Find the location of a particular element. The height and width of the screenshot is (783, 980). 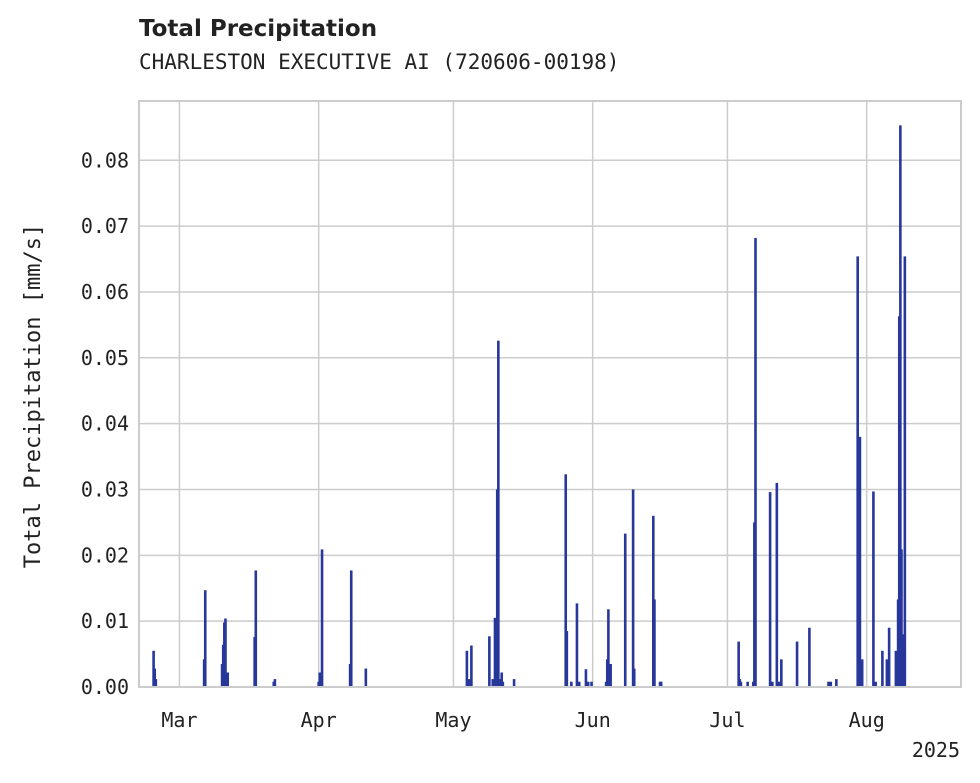

y-tick-label: 0.02 is located at coordinates (105, 555).